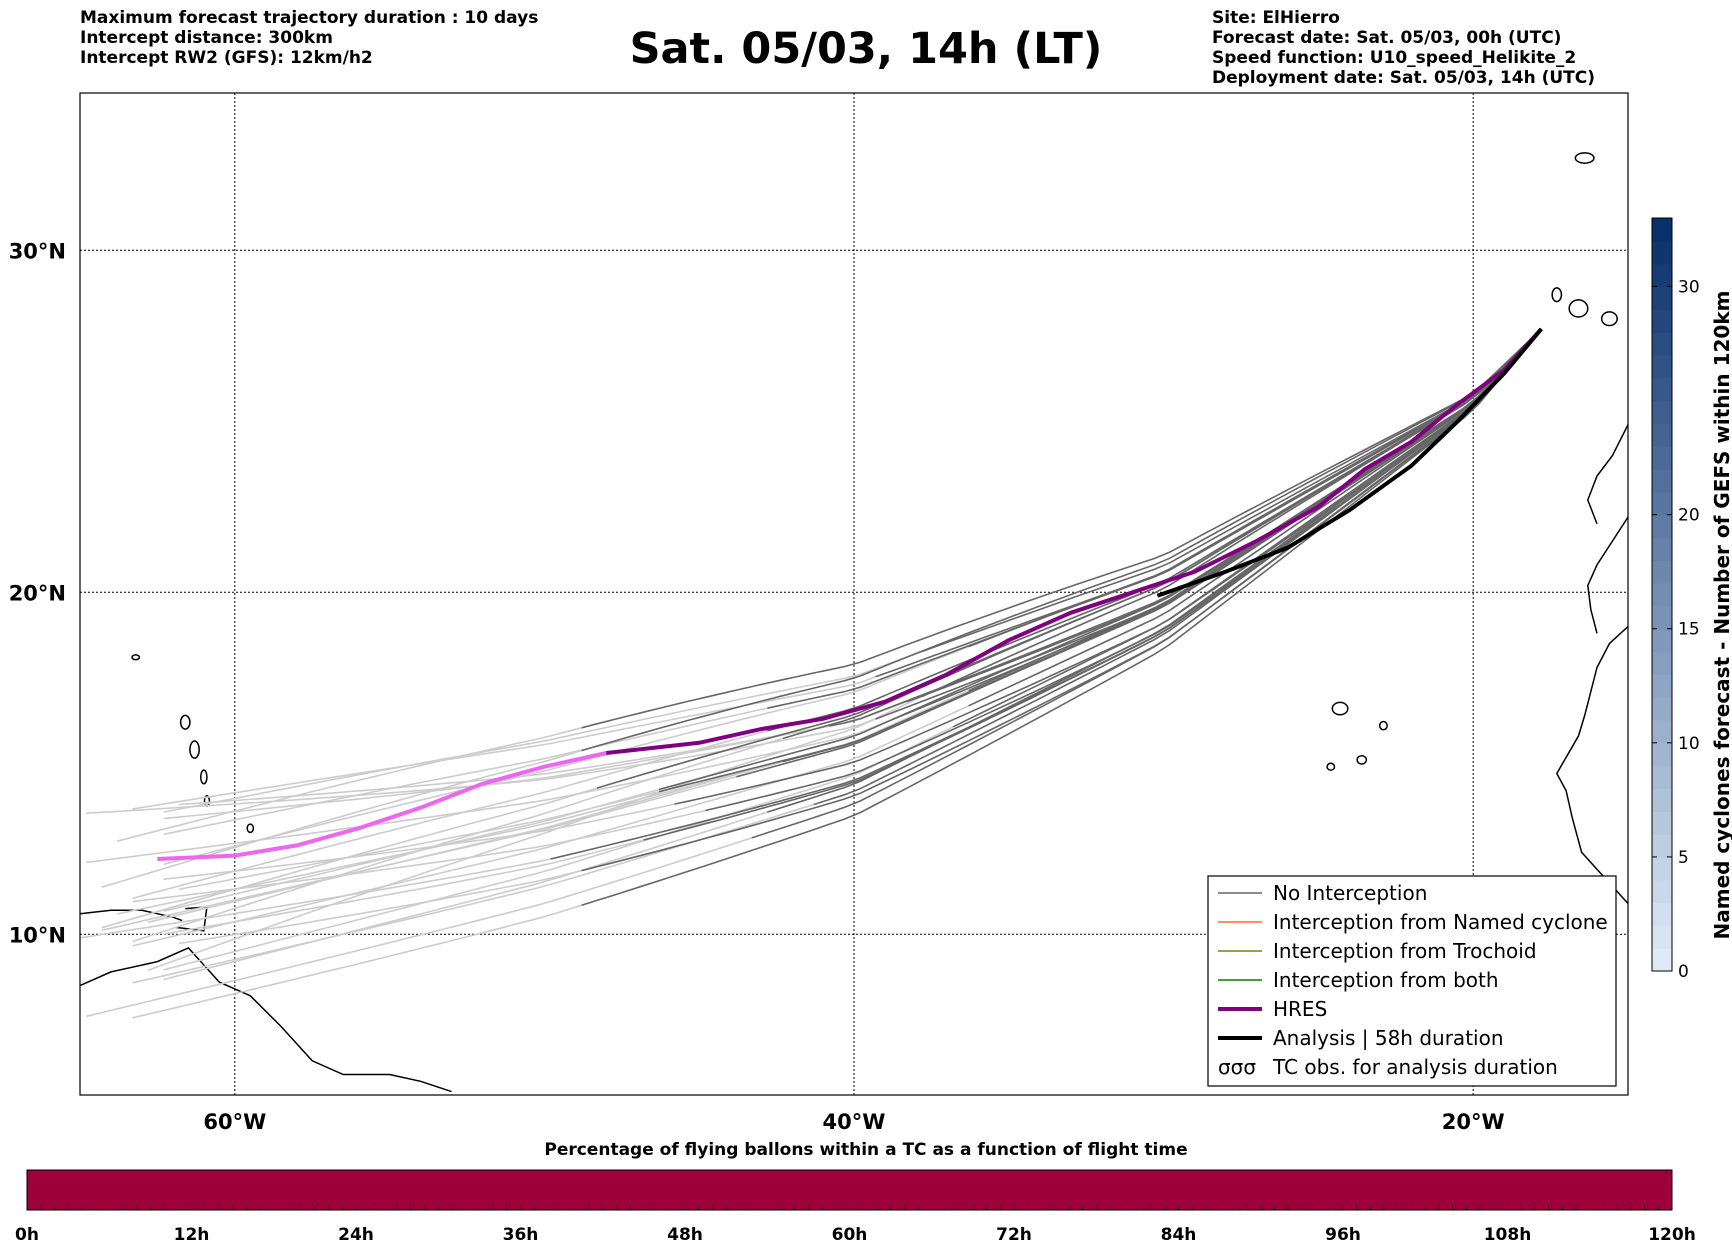  Describe the element at coordinates (1404, 78) in the screenshot. I see `header-right-line-4: Deployment date: Sat. 05/03, 14h (UTC)` at that location.